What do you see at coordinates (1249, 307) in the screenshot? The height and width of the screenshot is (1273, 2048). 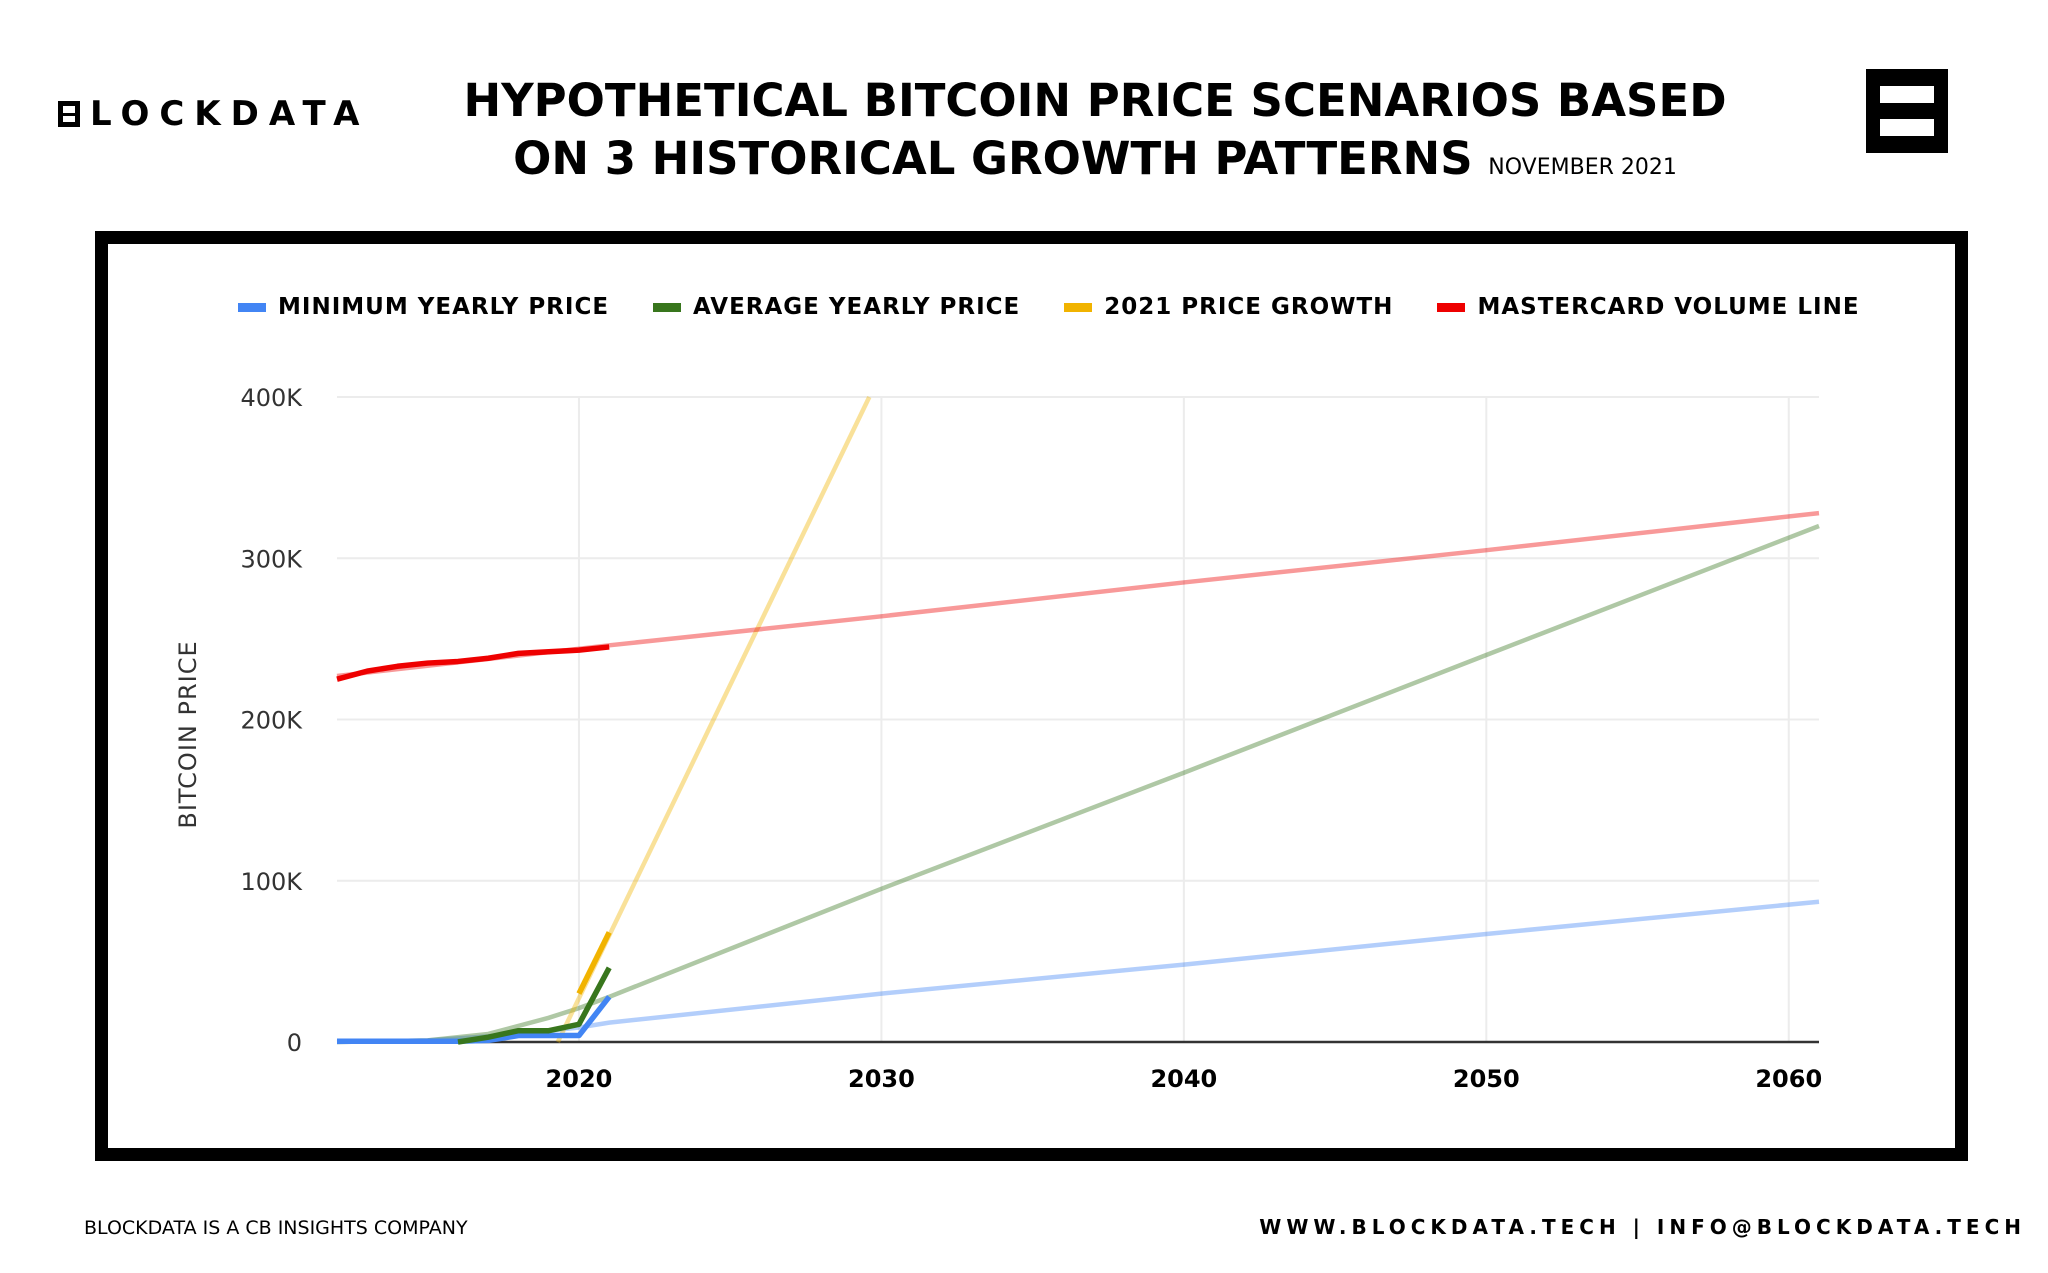 I see `legend-label: 2021 PRICE GROWTH` at bounding box center [1249, 307].